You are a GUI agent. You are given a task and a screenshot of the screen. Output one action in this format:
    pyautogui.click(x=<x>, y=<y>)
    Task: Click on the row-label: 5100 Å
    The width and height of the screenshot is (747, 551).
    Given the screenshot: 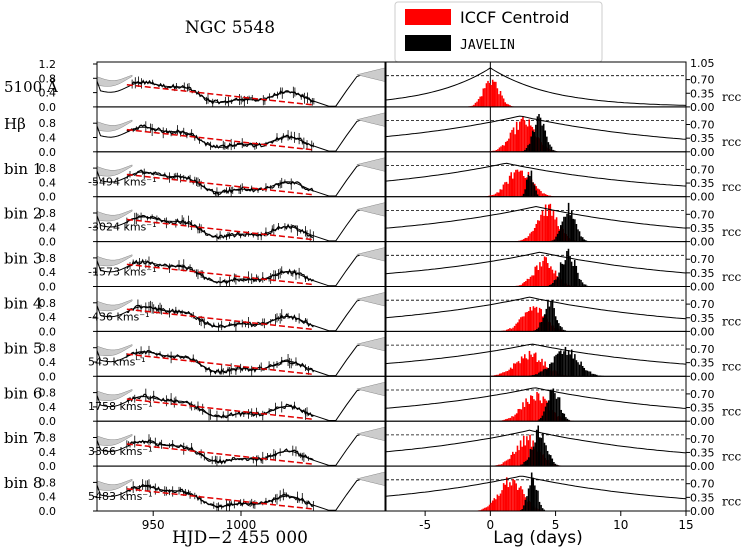 What is the action you would take?
    pyautogui.click(x=31, y=87)
    